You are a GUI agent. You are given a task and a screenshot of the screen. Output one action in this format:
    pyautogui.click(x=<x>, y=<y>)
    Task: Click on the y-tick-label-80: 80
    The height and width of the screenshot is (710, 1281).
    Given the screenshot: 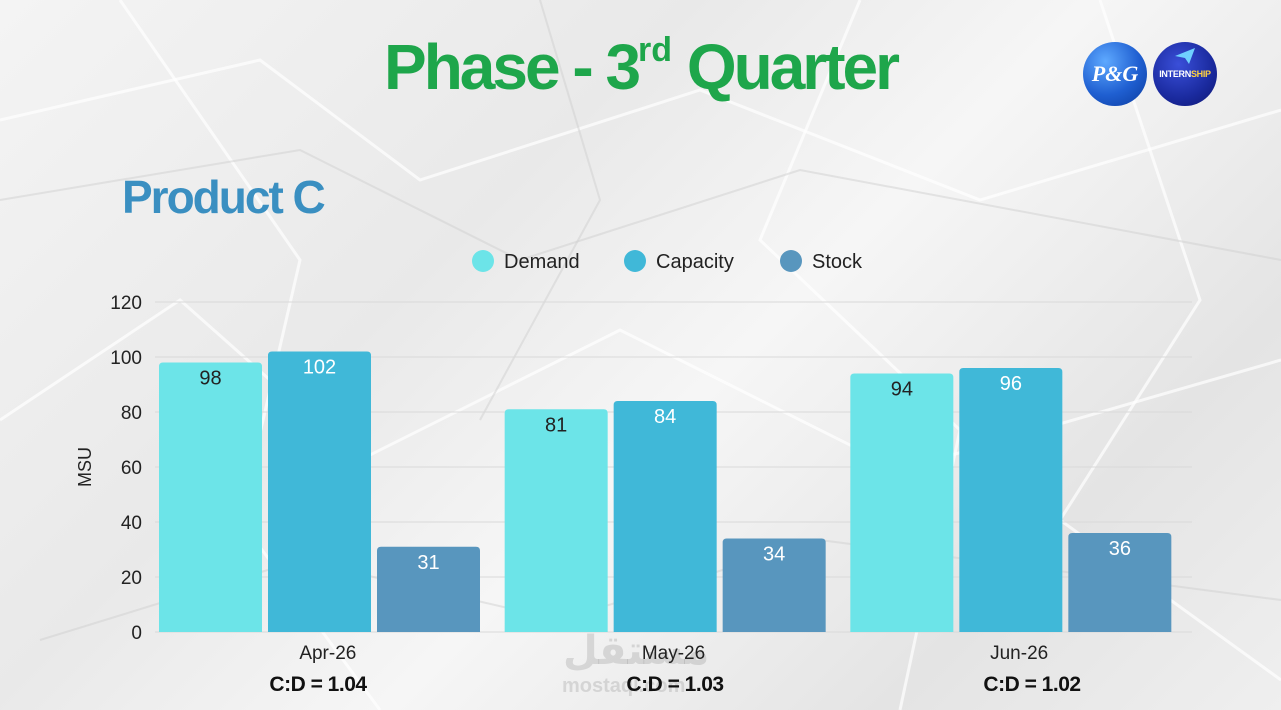 What is the action you would take?
    pyautogui.click(x=131, y=413)
    